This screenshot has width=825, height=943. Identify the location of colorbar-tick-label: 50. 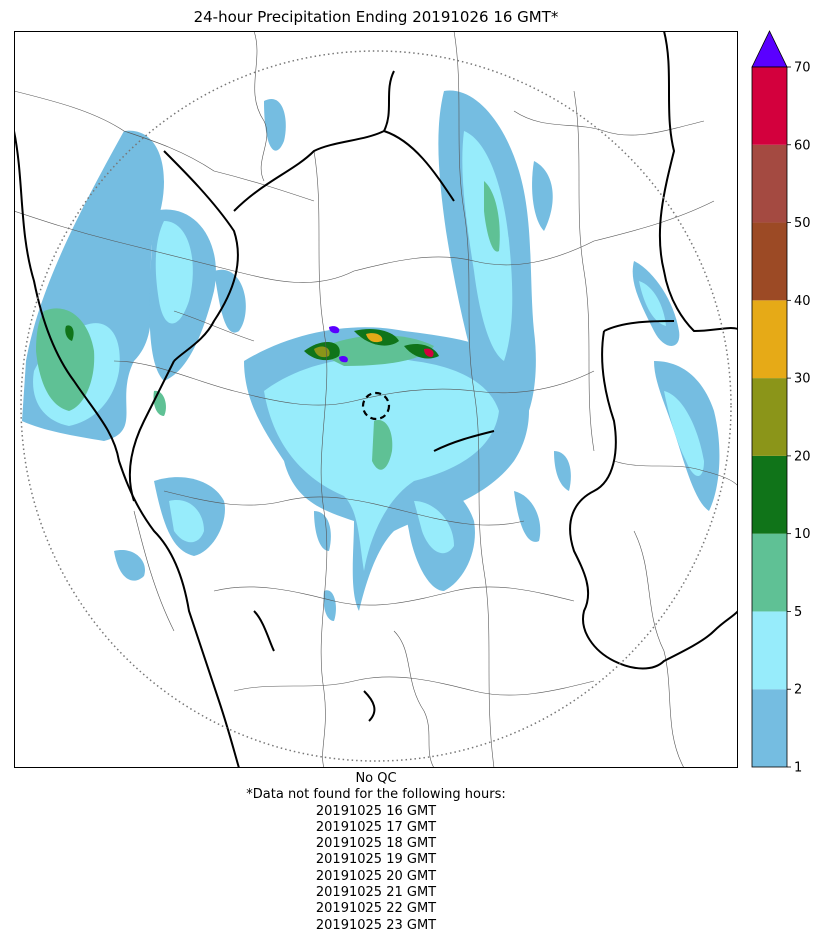
(802, 223).